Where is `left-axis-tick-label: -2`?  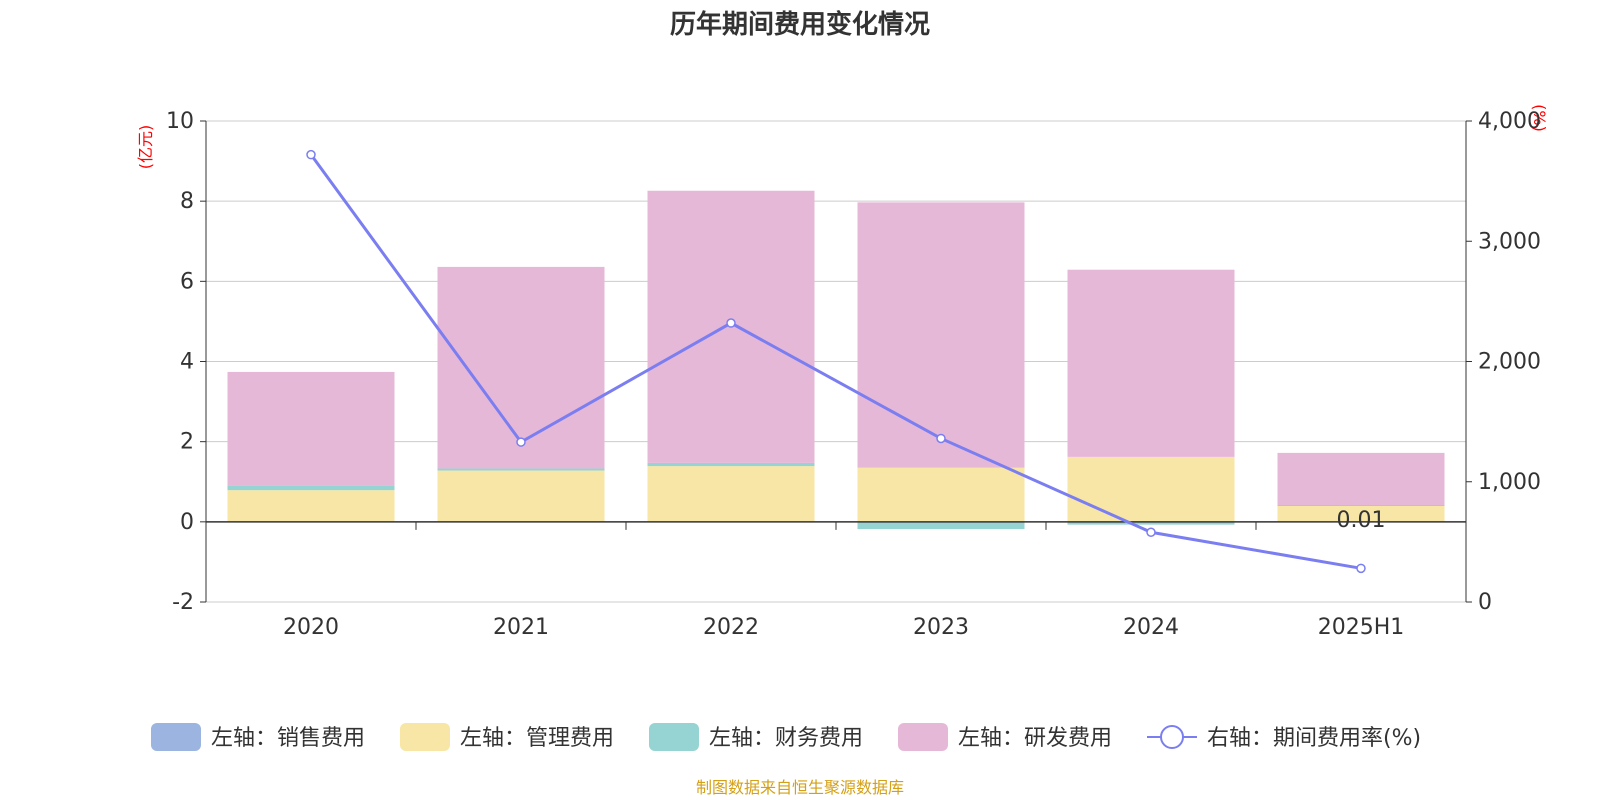 left-axis-tick-label: -2 is located at coordinates (183, 602).